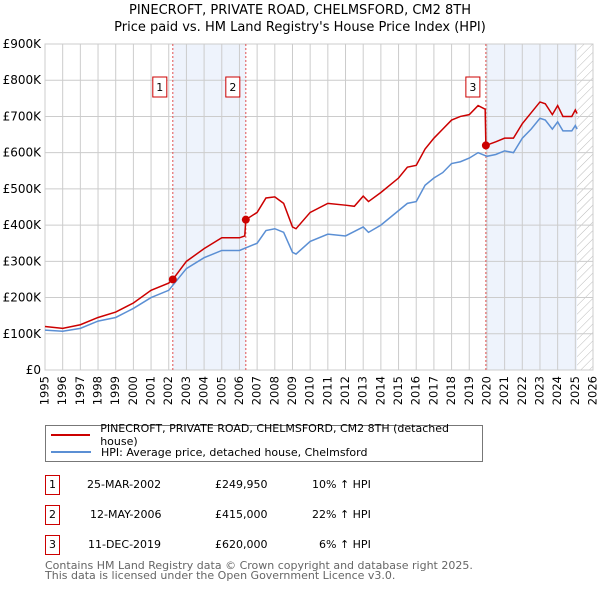  I want to click on x-tick-label: 1998, so click(98, 390).